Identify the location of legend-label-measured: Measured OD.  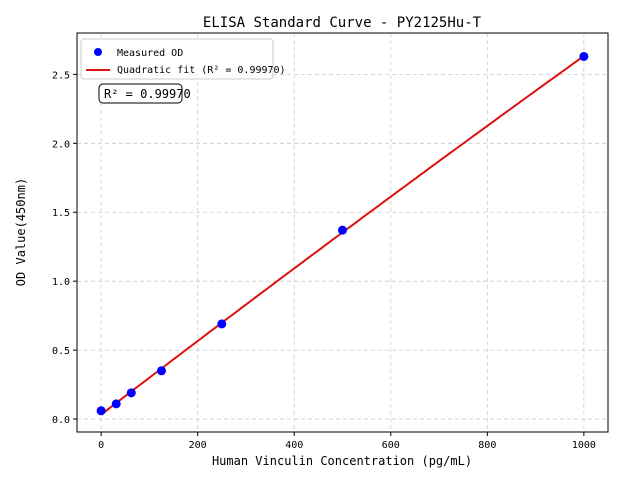
(150, 53).